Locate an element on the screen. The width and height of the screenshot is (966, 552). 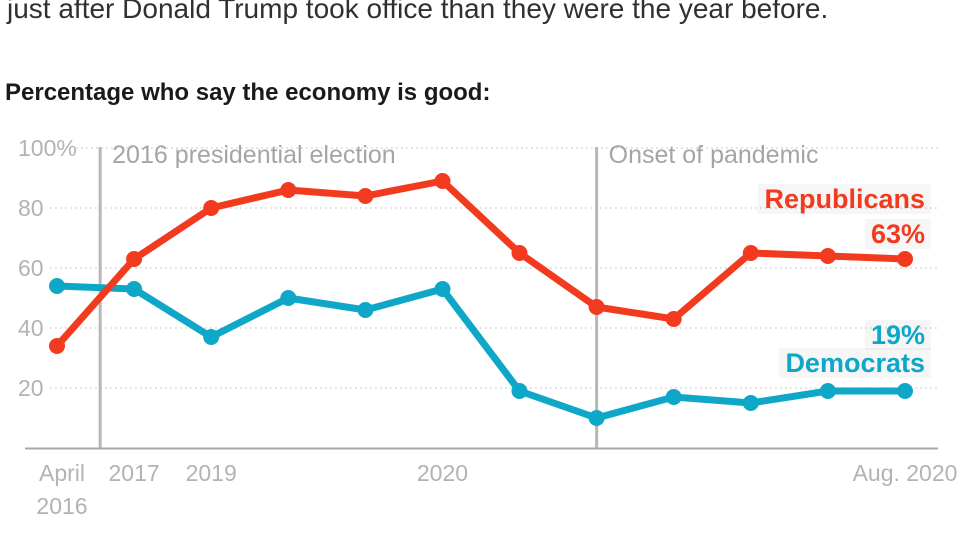
x-tick-line: 2019 is located at coordinates (211, 473).